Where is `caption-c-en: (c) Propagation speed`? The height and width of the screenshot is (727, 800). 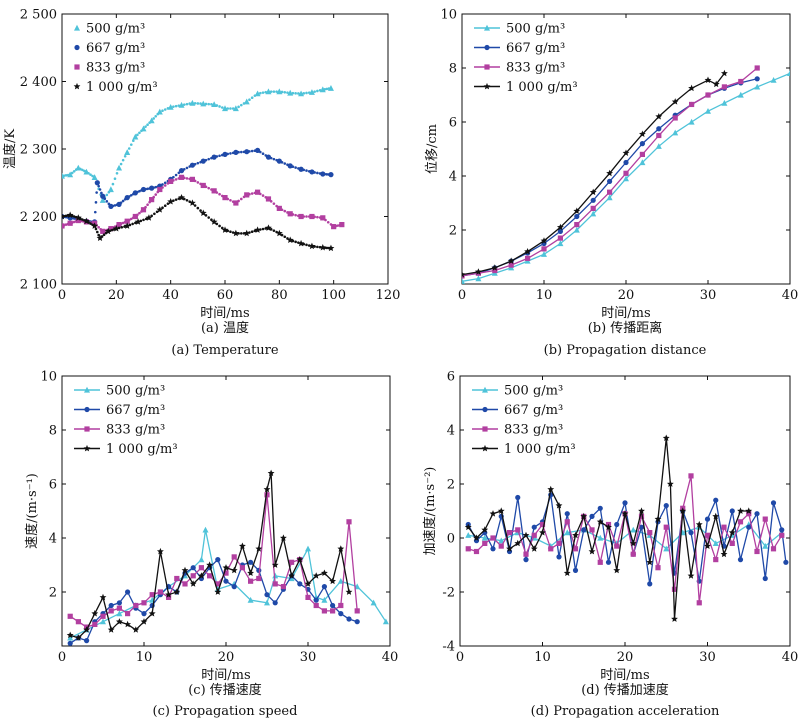 caption-c-en: (c) Propagation speed is located at coordinates (225, 711).